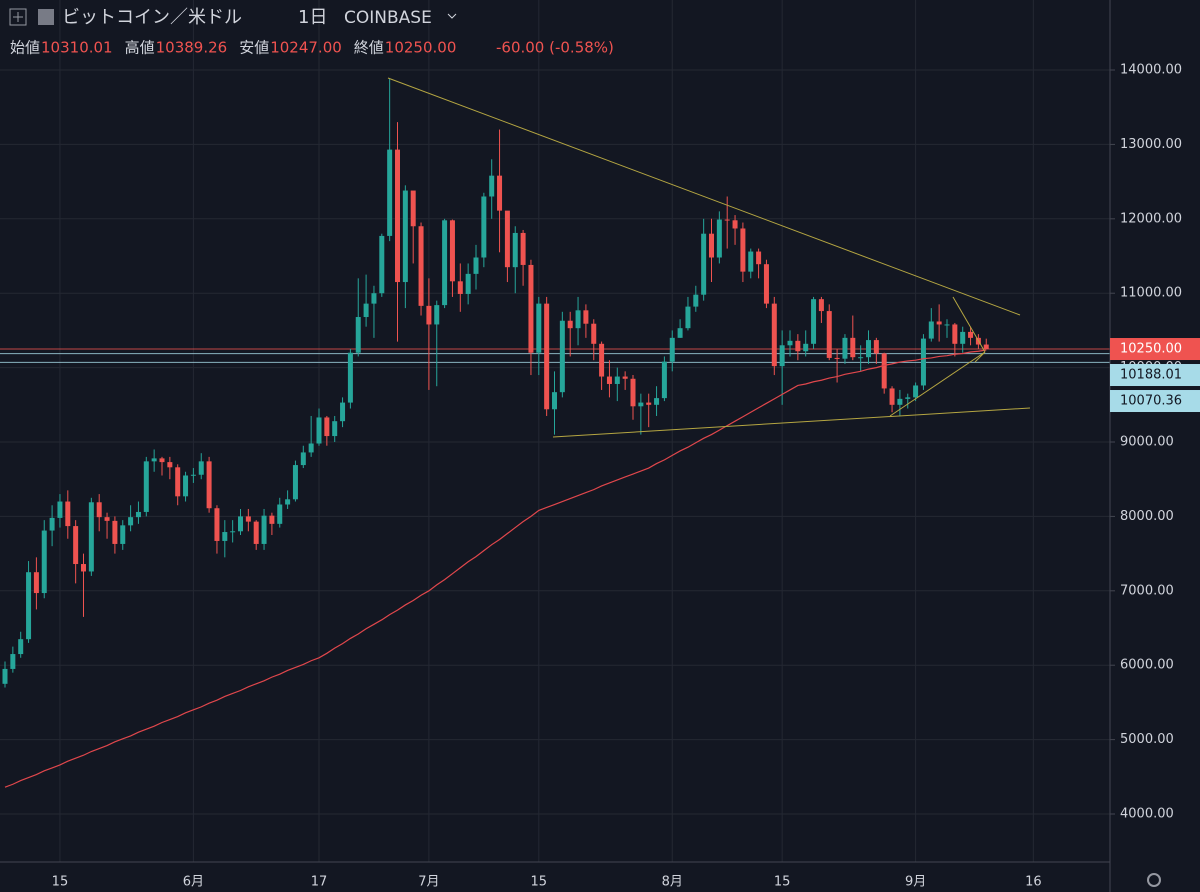  Describe the element at coordinates (539, 882) in the screenshot. I see `x-tick-label: 15` at that location.